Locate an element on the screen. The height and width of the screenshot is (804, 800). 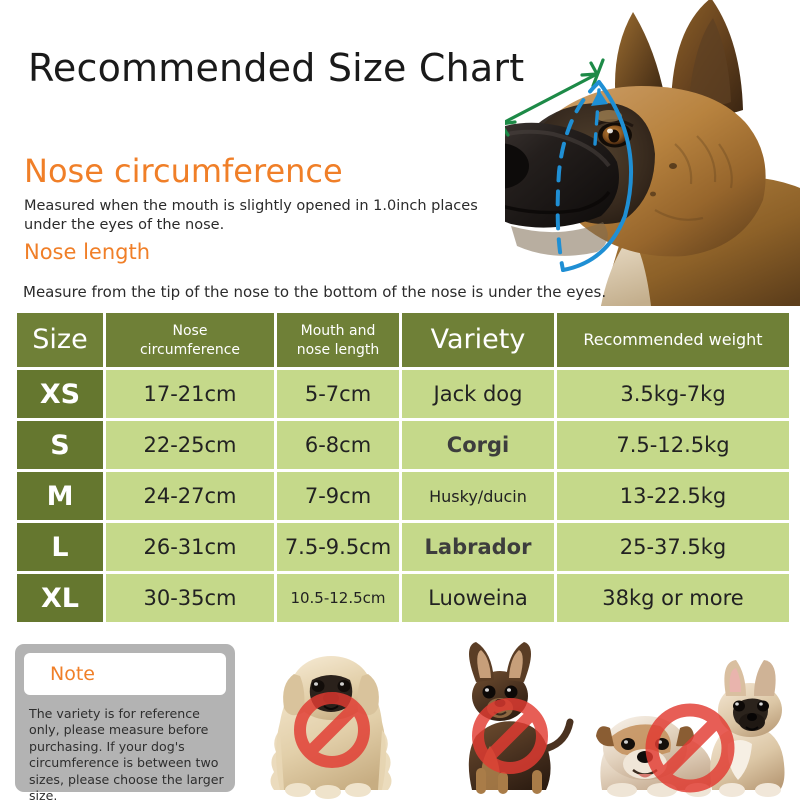
note-header: Note is located at coordinates (125, 674).